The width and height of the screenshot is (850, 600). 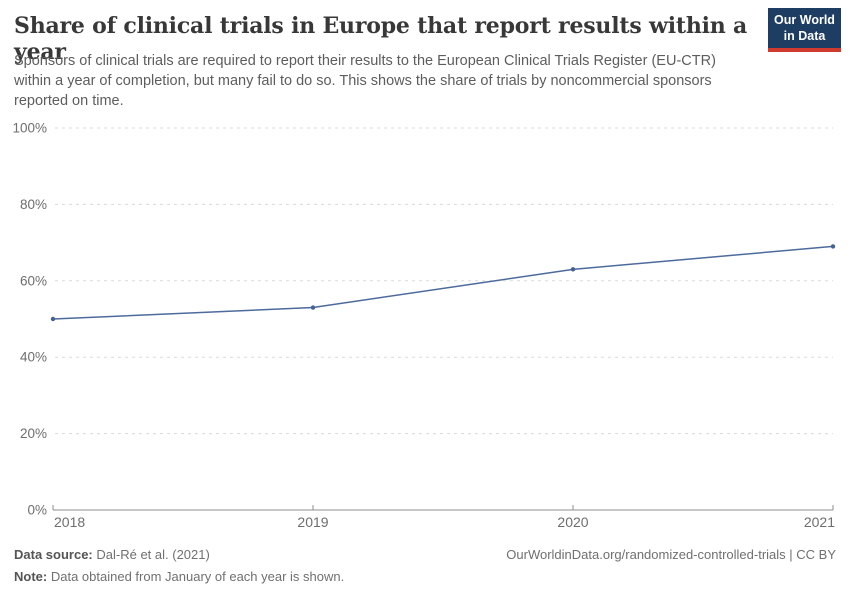 I want to click on y-axis-label-60: 60%, so click(x=33, y=280).